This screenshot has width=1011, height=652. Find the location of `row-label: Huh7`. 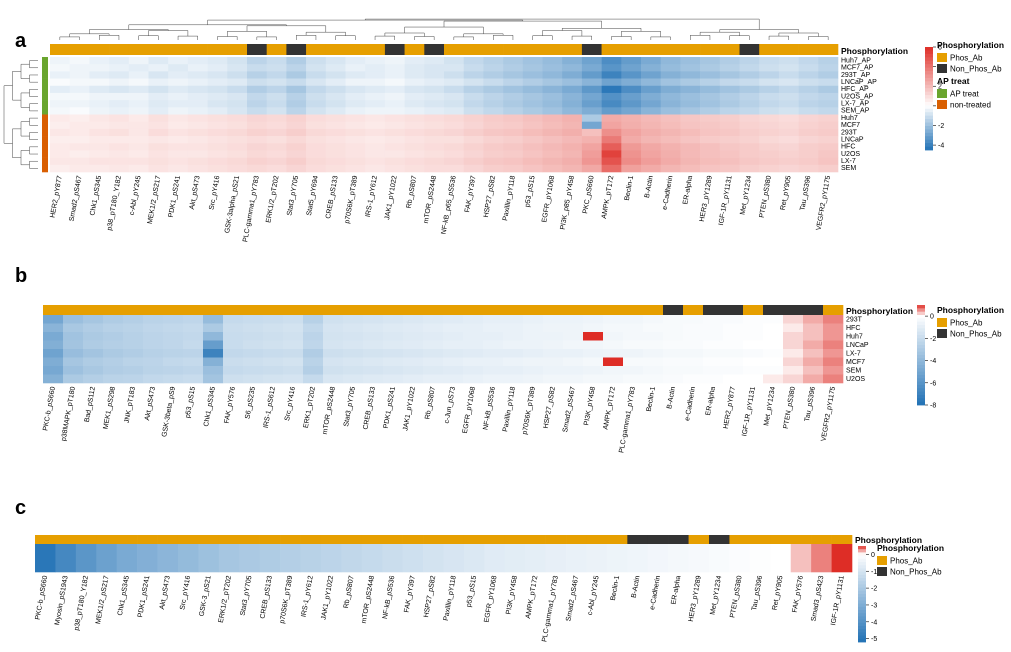

row-label: Huh7 is located at coordinates (854, 336).